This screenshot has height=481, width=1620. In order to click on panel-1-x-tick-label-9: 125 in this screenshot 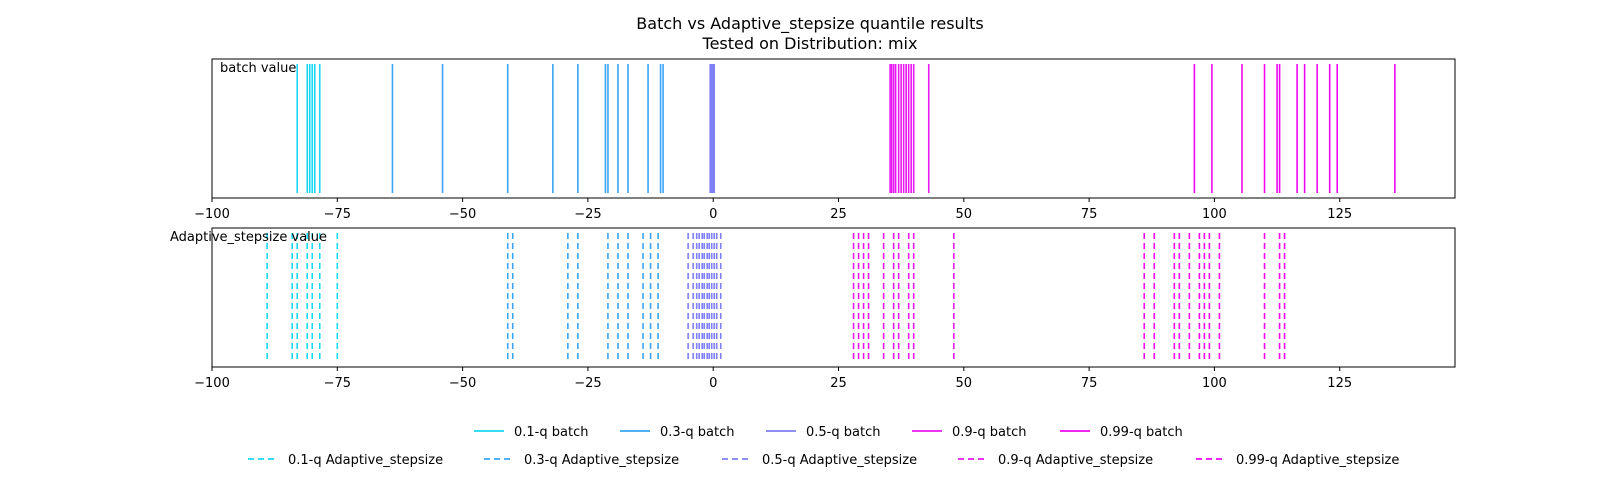, I will do `click(1339, 383)`.